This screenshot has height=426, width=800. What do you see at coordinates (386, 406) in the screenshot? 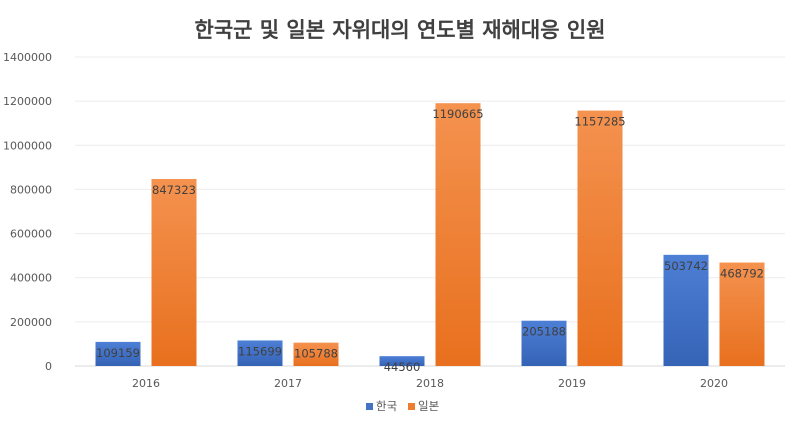
I see `legend-label: 한국` at bounding box center [386, 406].